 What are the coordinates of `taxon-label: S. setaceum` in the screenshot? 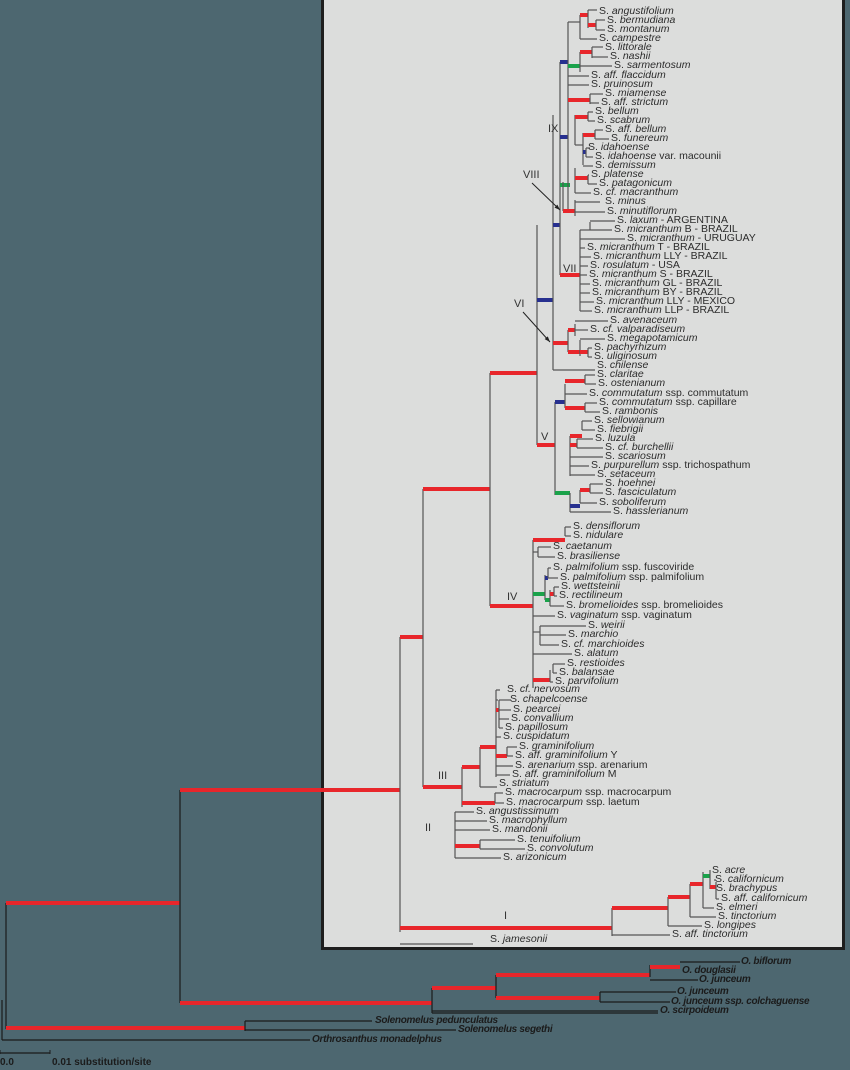 It's located at (626, 474).